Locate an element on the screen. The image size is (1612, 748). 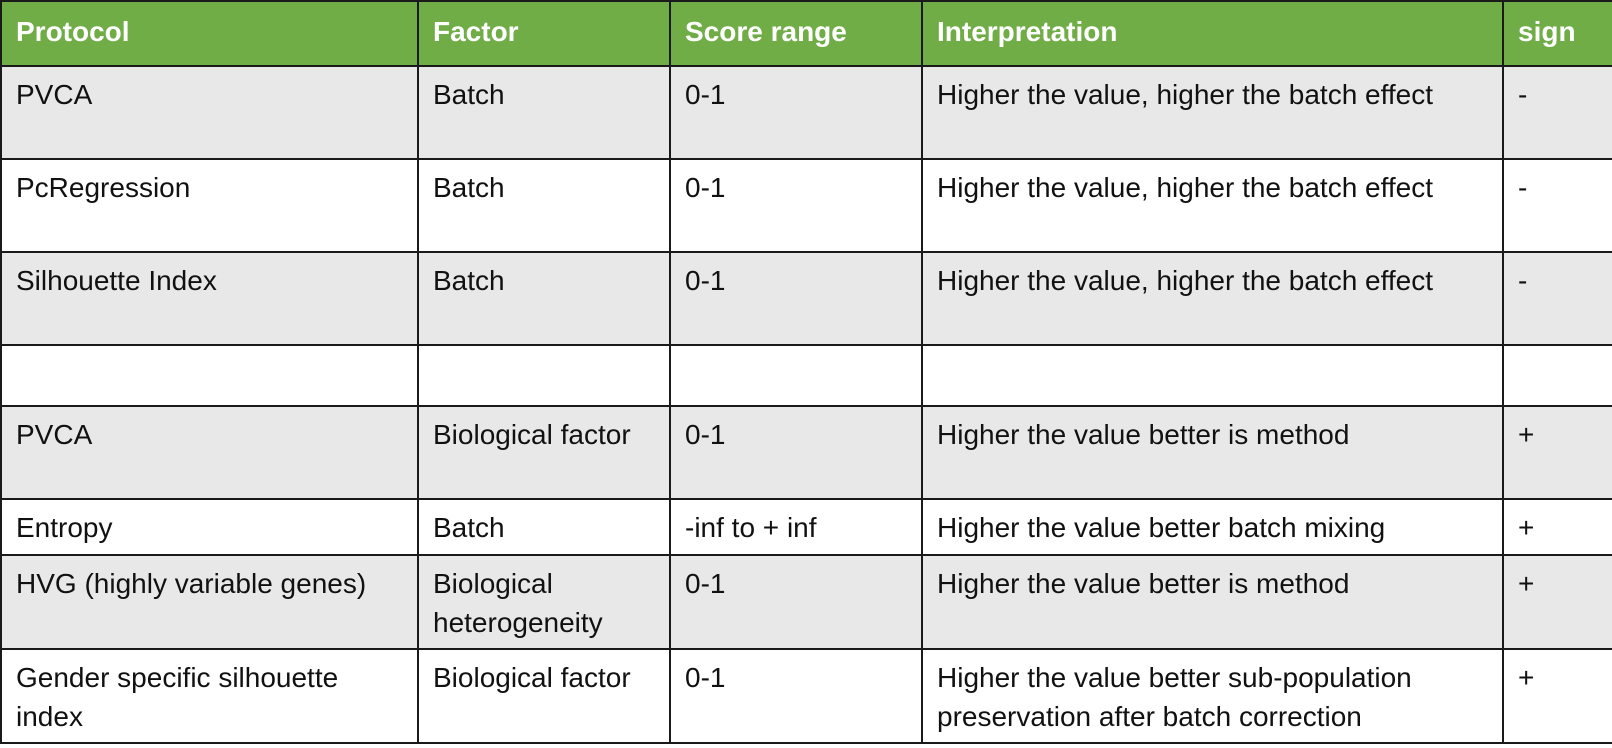
cell-protocol: Gender specific silhouette index is located at coordinates (209, 696).